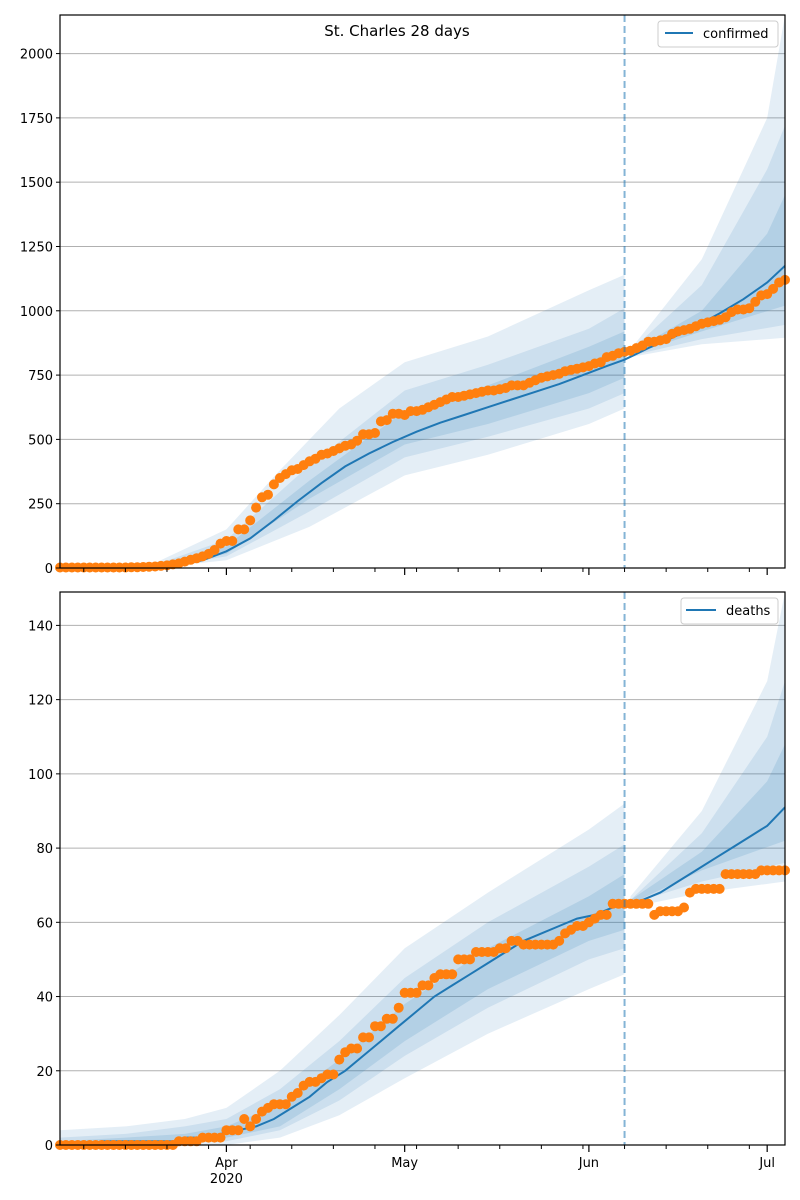  Describe the element at coordinates (44, 923) in the screenshot. I see `y-tick-label: 60` at that location.